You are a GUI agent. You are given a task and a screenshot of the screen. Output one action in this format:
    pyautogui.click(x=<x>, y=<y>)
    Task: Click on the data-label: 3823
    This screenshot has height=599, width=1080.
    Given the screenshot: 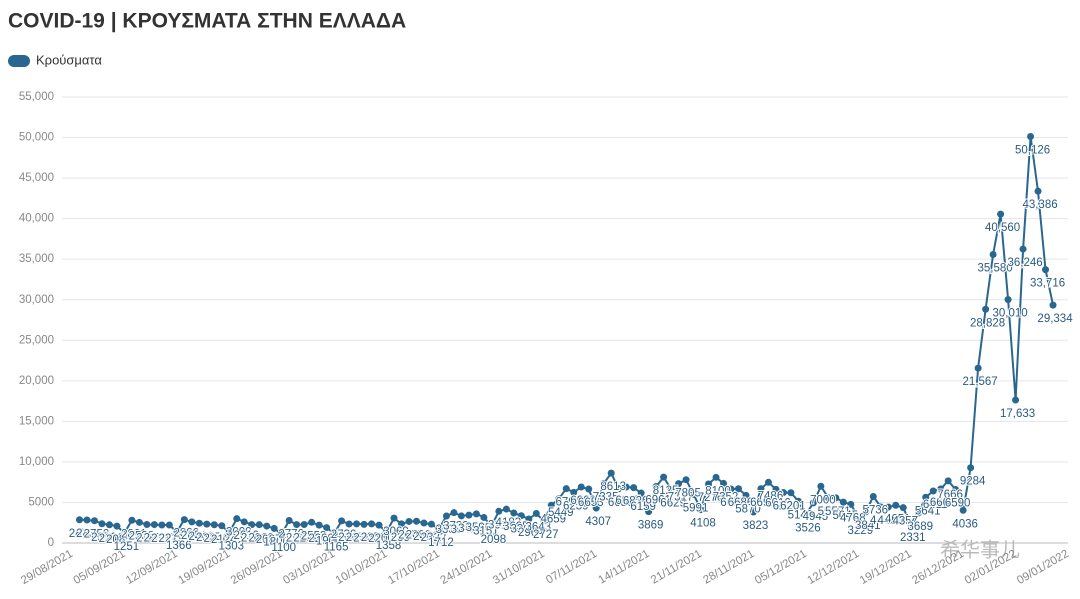 What is the action you would take?
    pyautogui.click(x=756, y=526)
    